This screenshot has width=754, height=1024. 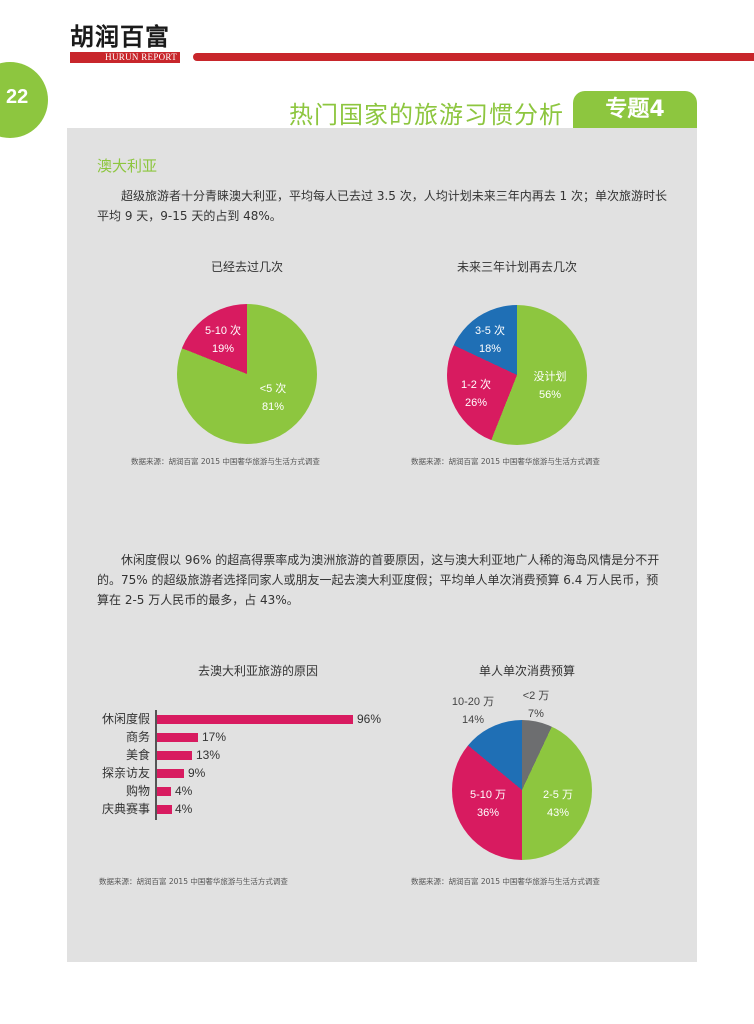 I want to click on pie-label-3-5: 3-5 次 18%, so click(x=490, y=340).